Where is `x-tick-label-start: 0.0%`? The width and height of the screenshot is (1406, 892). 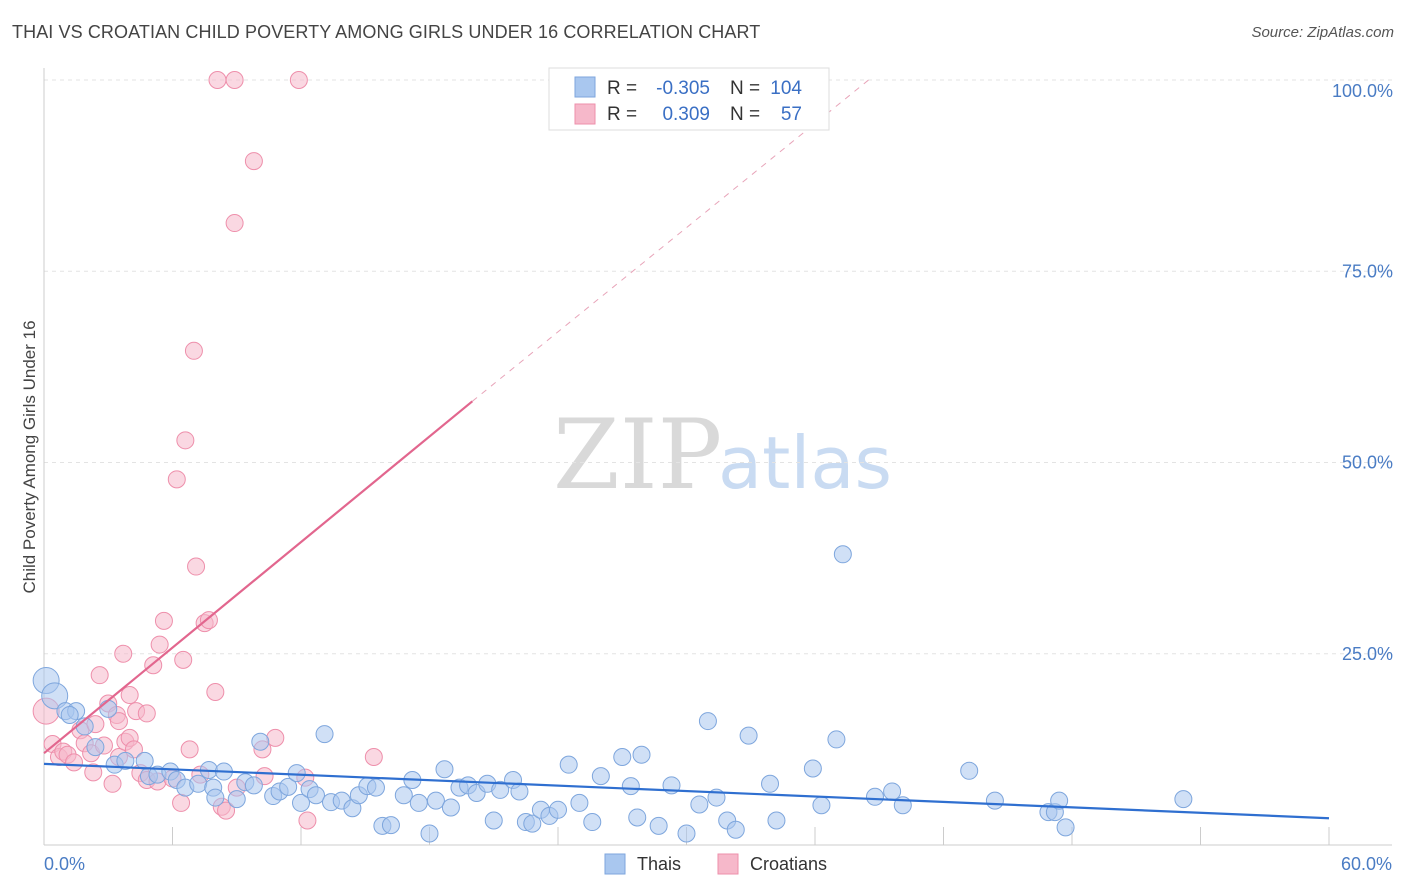 x-tick-label-start: 0.0% is located at coordinates (64, 864).